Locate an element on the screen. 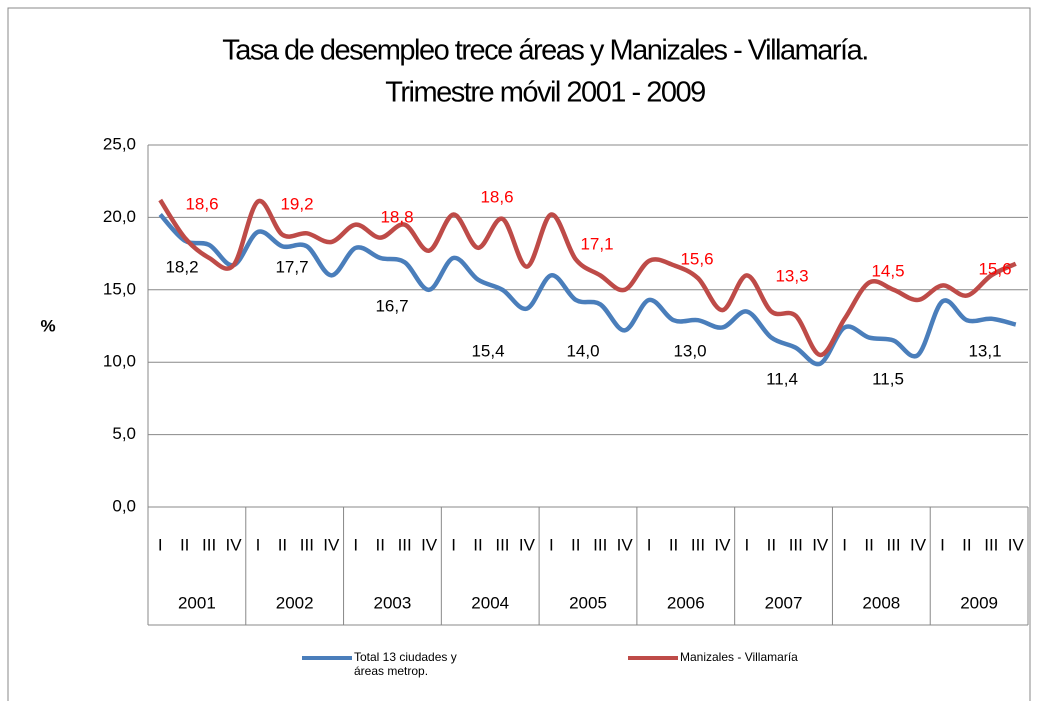 The width and height of the screenshot is (1040, 701). annual-label: 17,7 is located at coordinates (291, 266).